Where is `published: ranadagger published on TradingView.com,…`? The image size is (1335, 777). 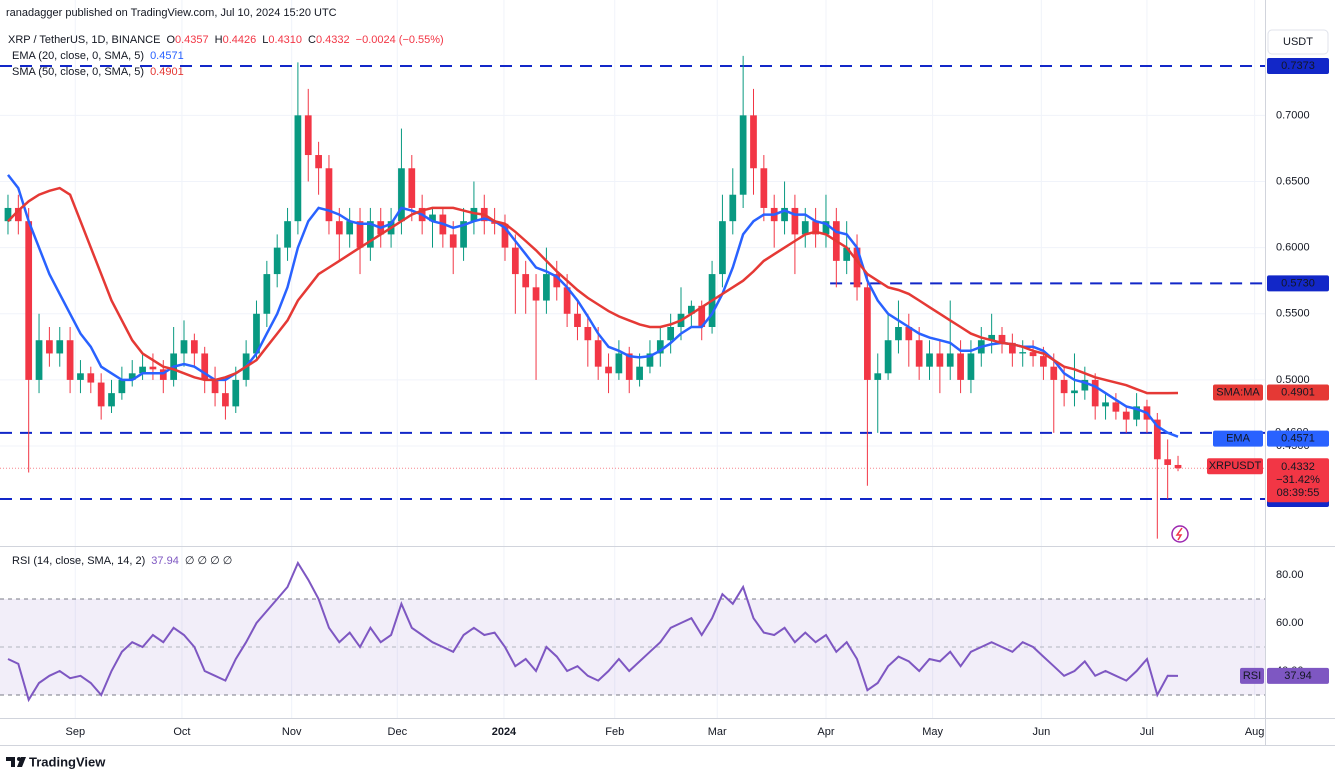
published: ranadagger published on TradingView.com,… is located at coordinates (171, 13).